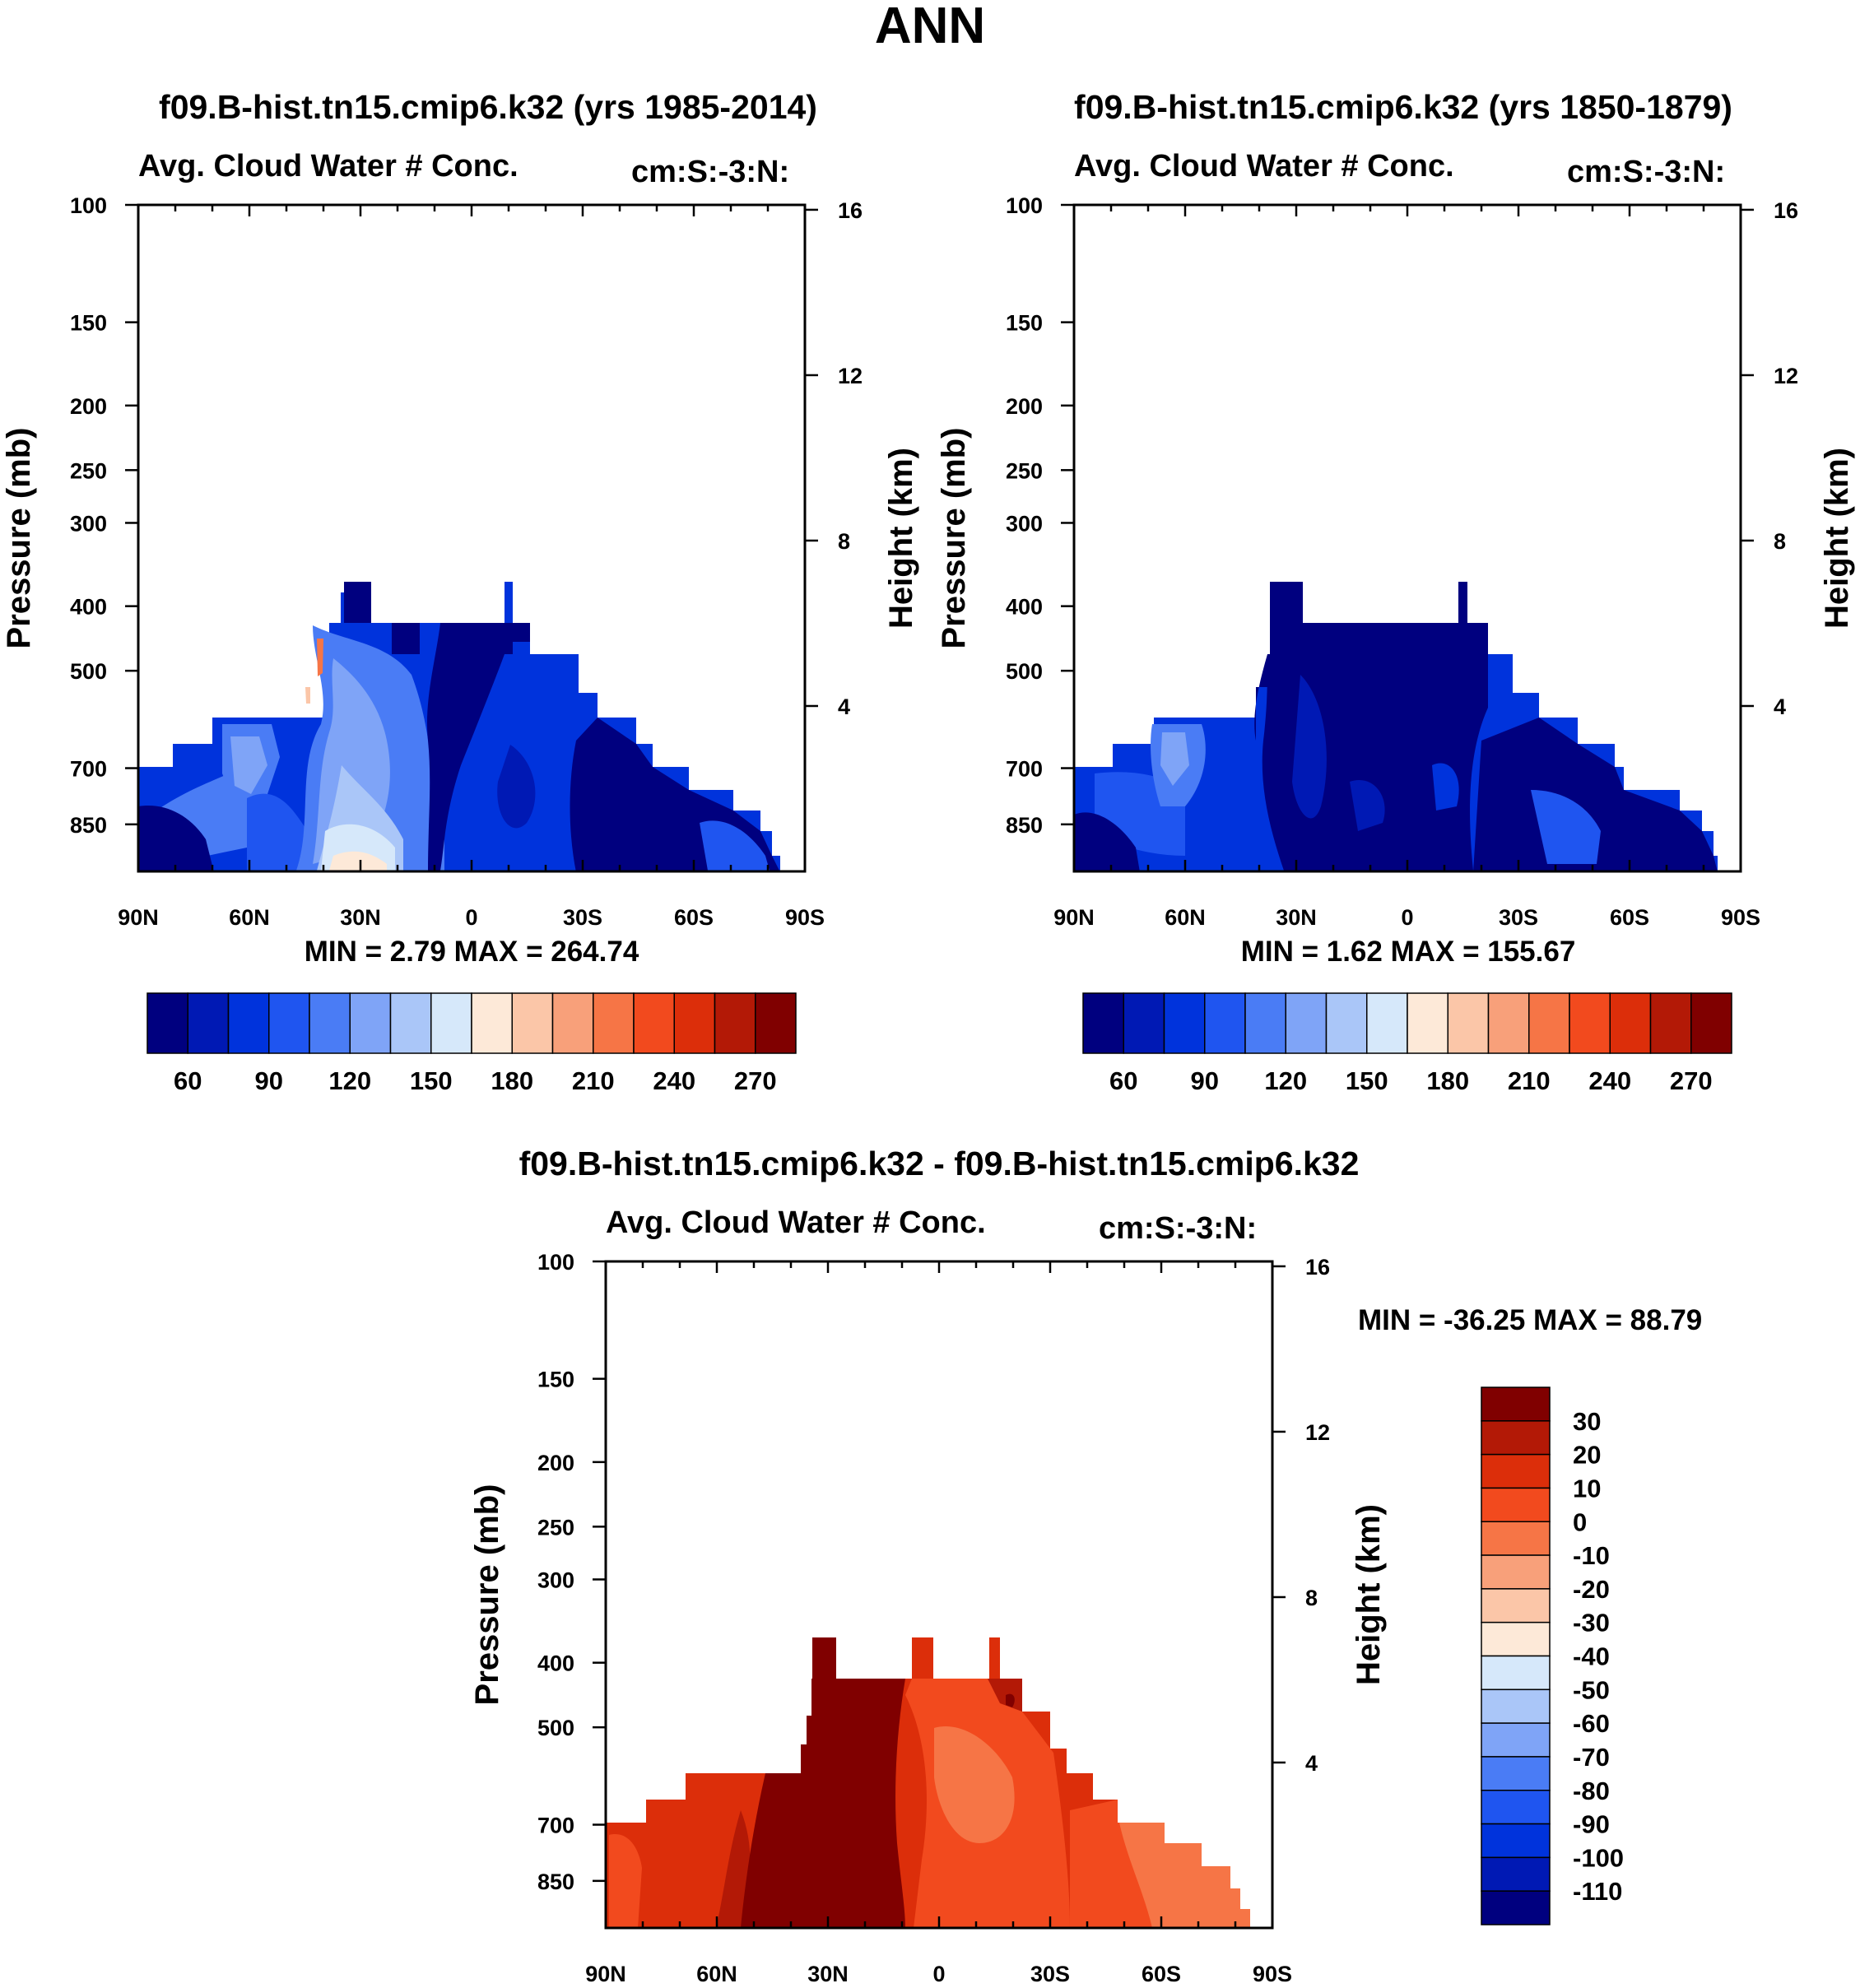  Describe the element at coordinates (674, 1080) in the screenshot. I see `panel-1-colorbar-label: 240` at that location.